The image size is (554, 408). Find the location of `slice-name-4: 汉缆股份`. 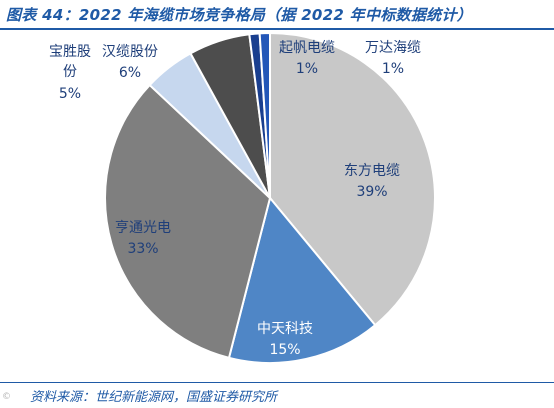

slice-name-4: 汉缆股份 is located at coordinates (130, 52).